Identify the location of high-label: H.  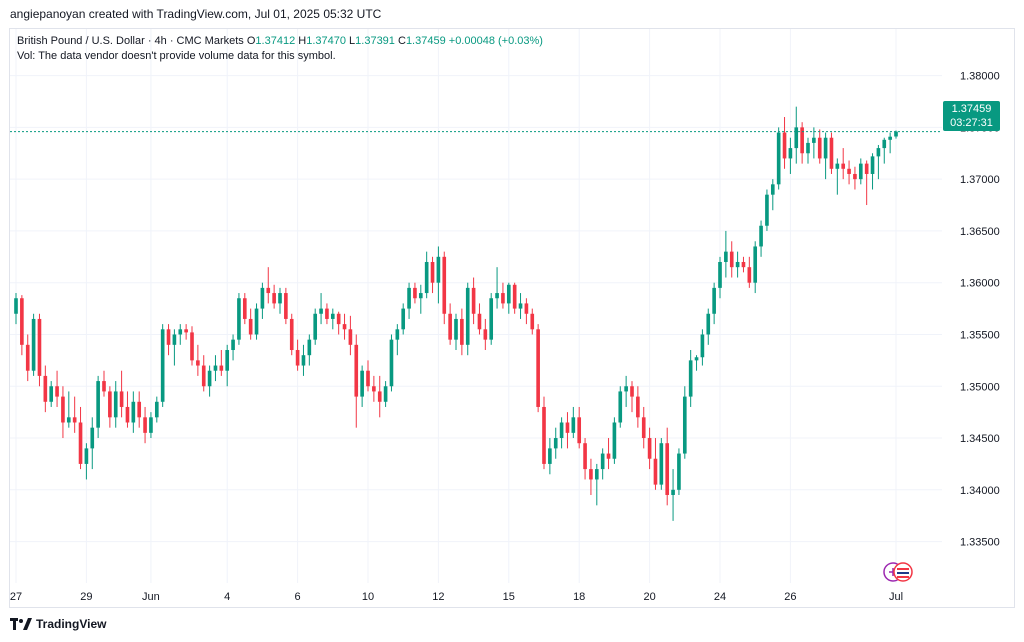
(302, 41).